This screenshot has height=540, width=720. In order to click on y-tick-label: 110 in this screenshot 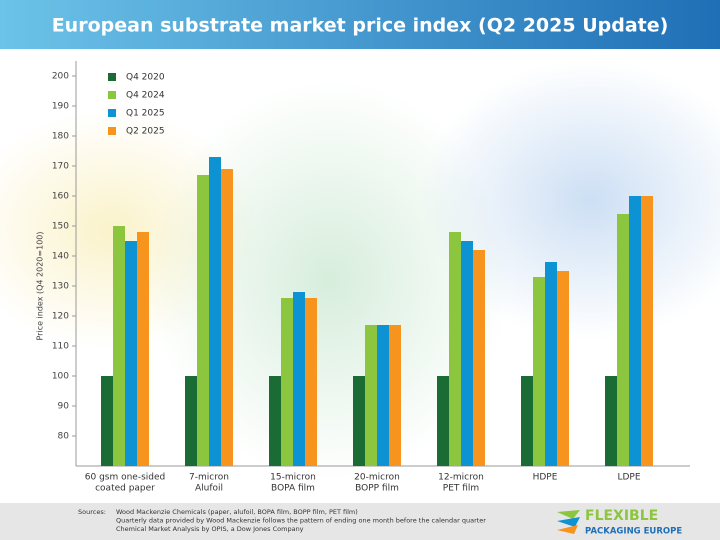, I will do `click(60, 347)`.